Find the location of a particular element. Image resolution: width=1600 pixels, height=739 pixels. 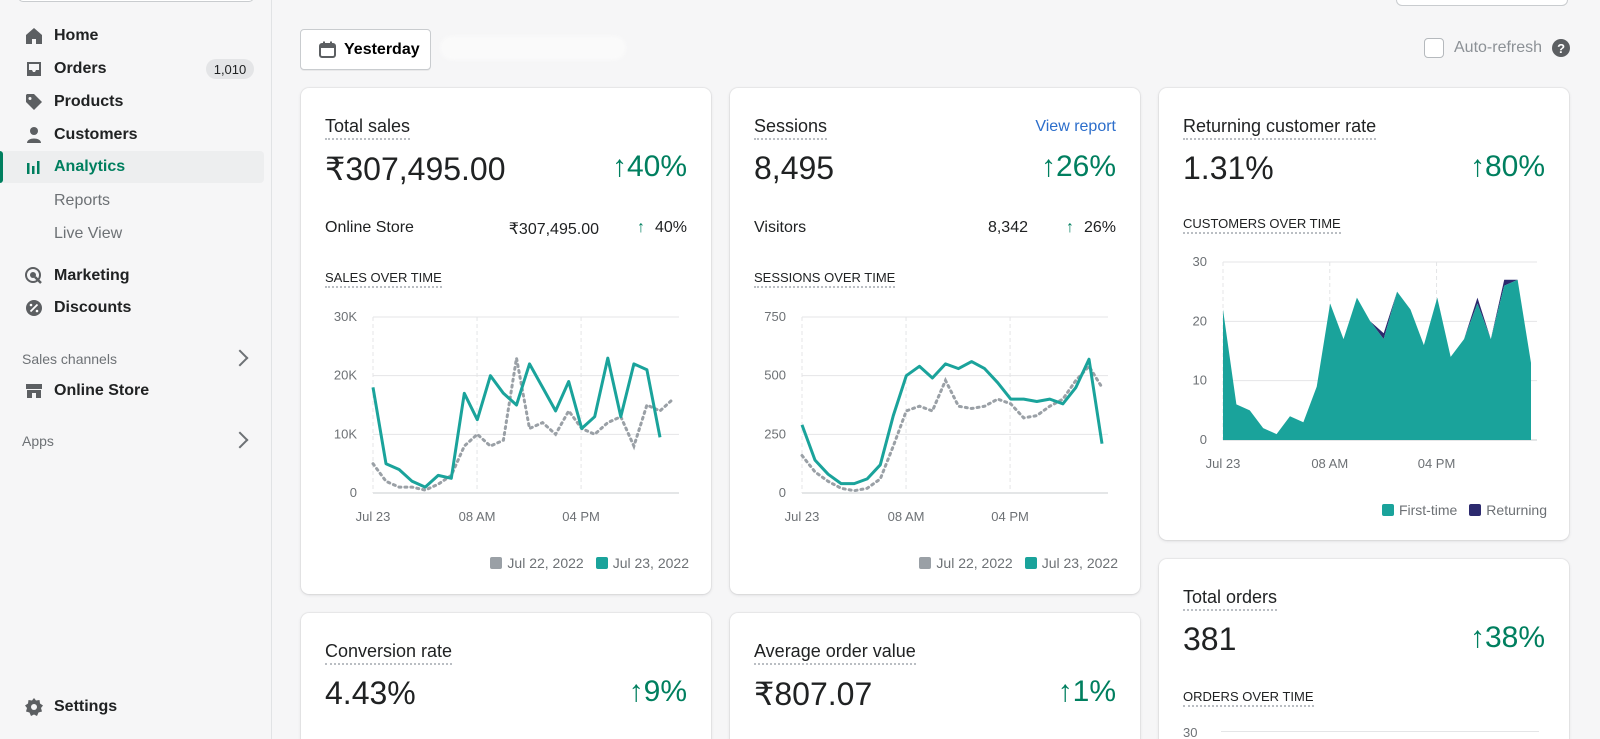

current-period-line is located at coordinates (952, 421).